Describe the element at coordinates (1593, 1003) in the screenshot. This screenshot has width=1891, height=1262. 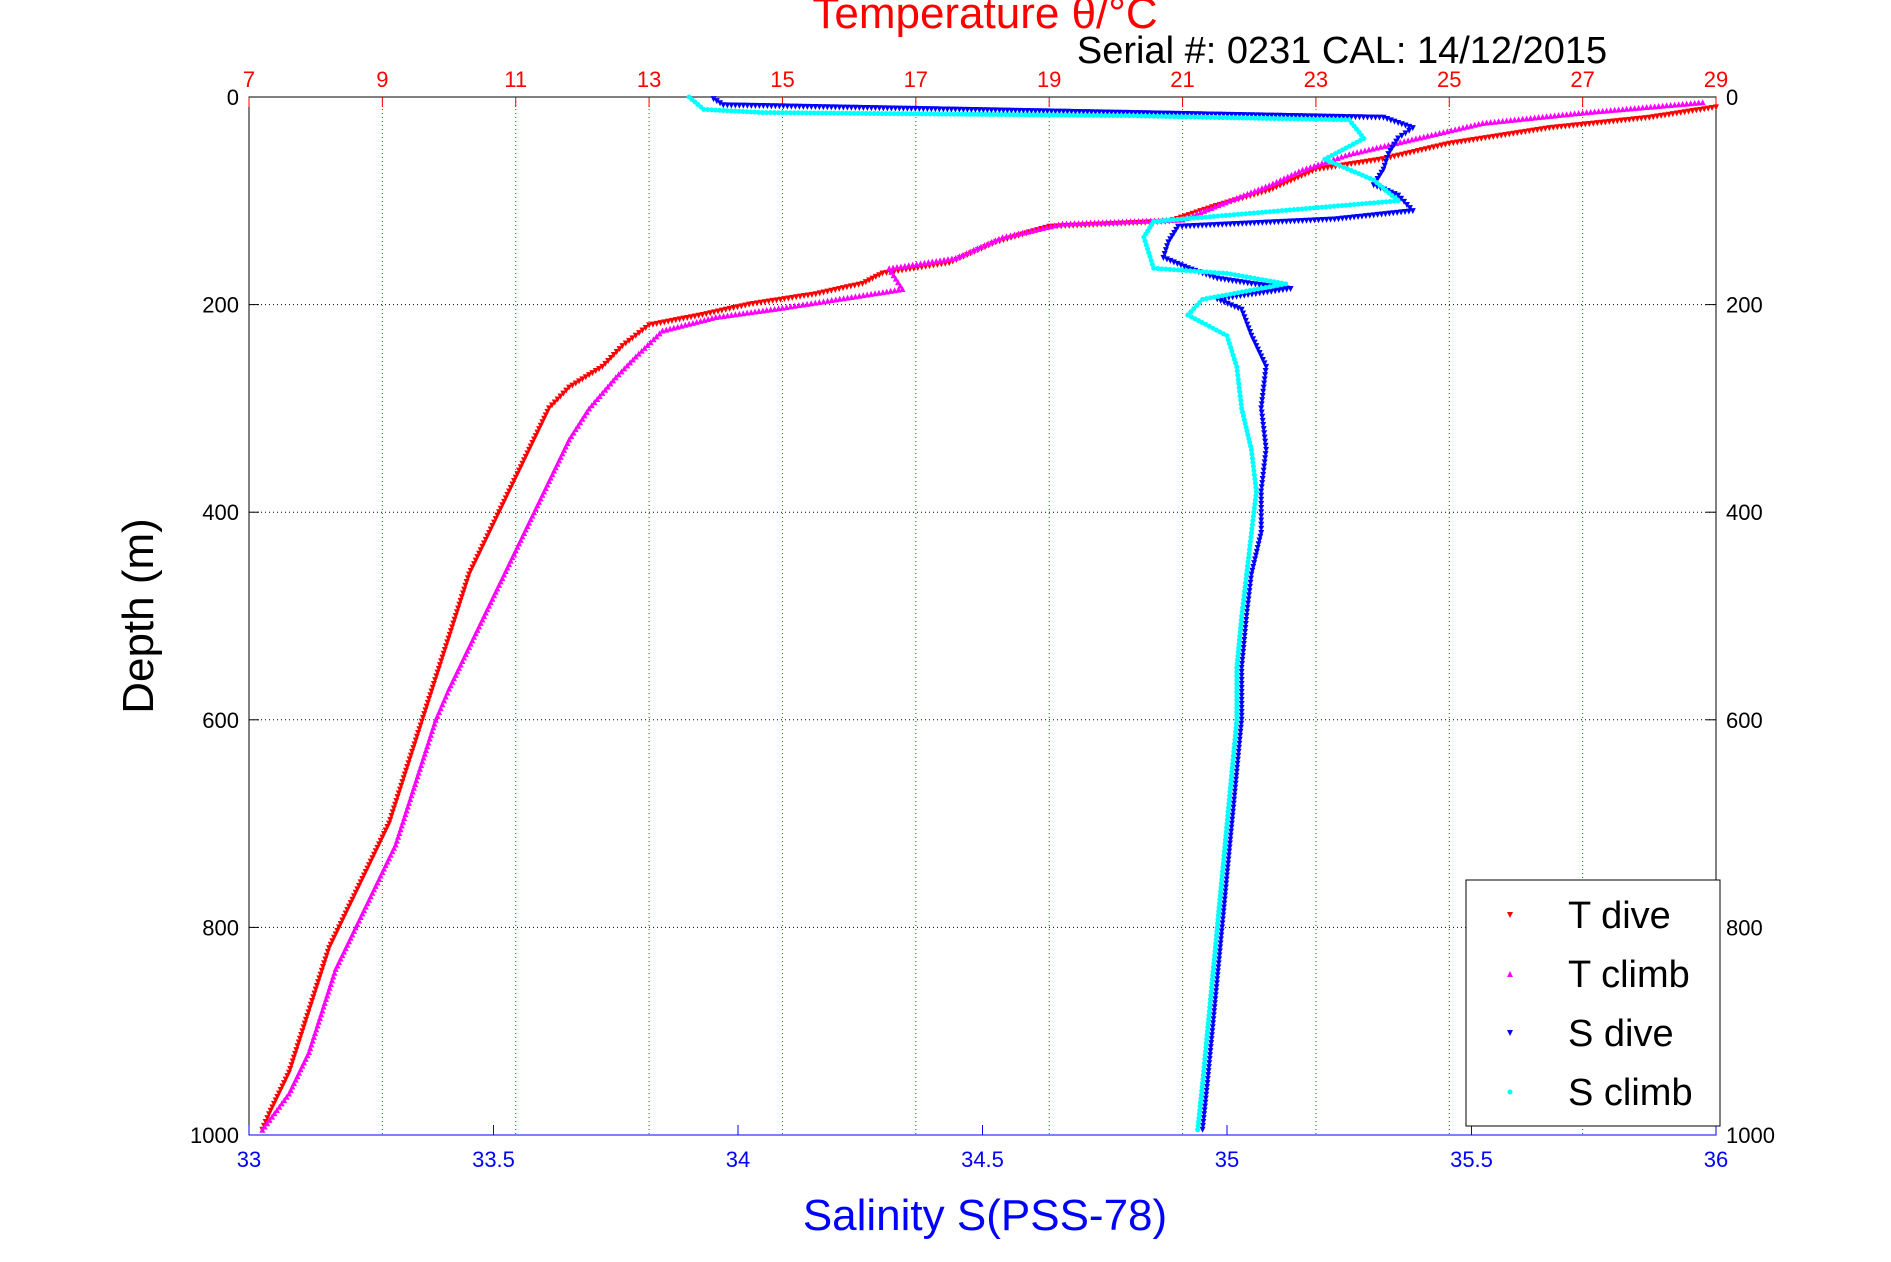
I see `legend-box` at that location.